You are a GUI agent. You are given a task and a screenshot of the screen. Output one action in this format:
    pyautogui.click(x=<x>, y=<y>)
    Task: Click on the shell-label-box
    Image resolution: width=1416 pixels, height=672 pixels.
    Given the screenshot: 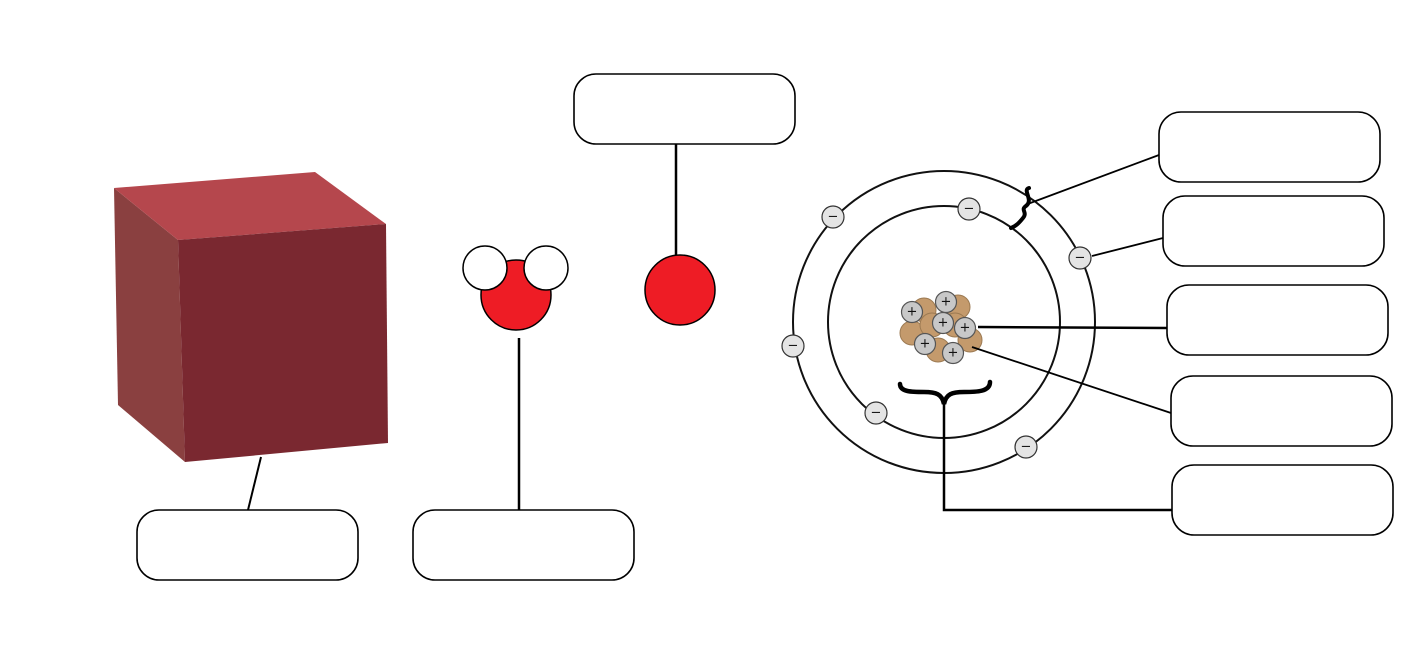 What is the action you would take?
    pyautogui.click(x=1269, y=147)
    